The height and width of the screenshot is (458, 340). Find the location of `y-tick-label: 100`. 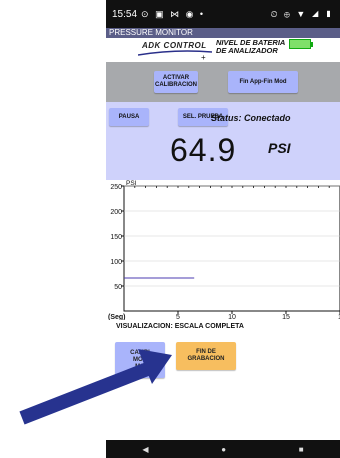

y-tick-label: 100 is located at coordinates (116, 262).